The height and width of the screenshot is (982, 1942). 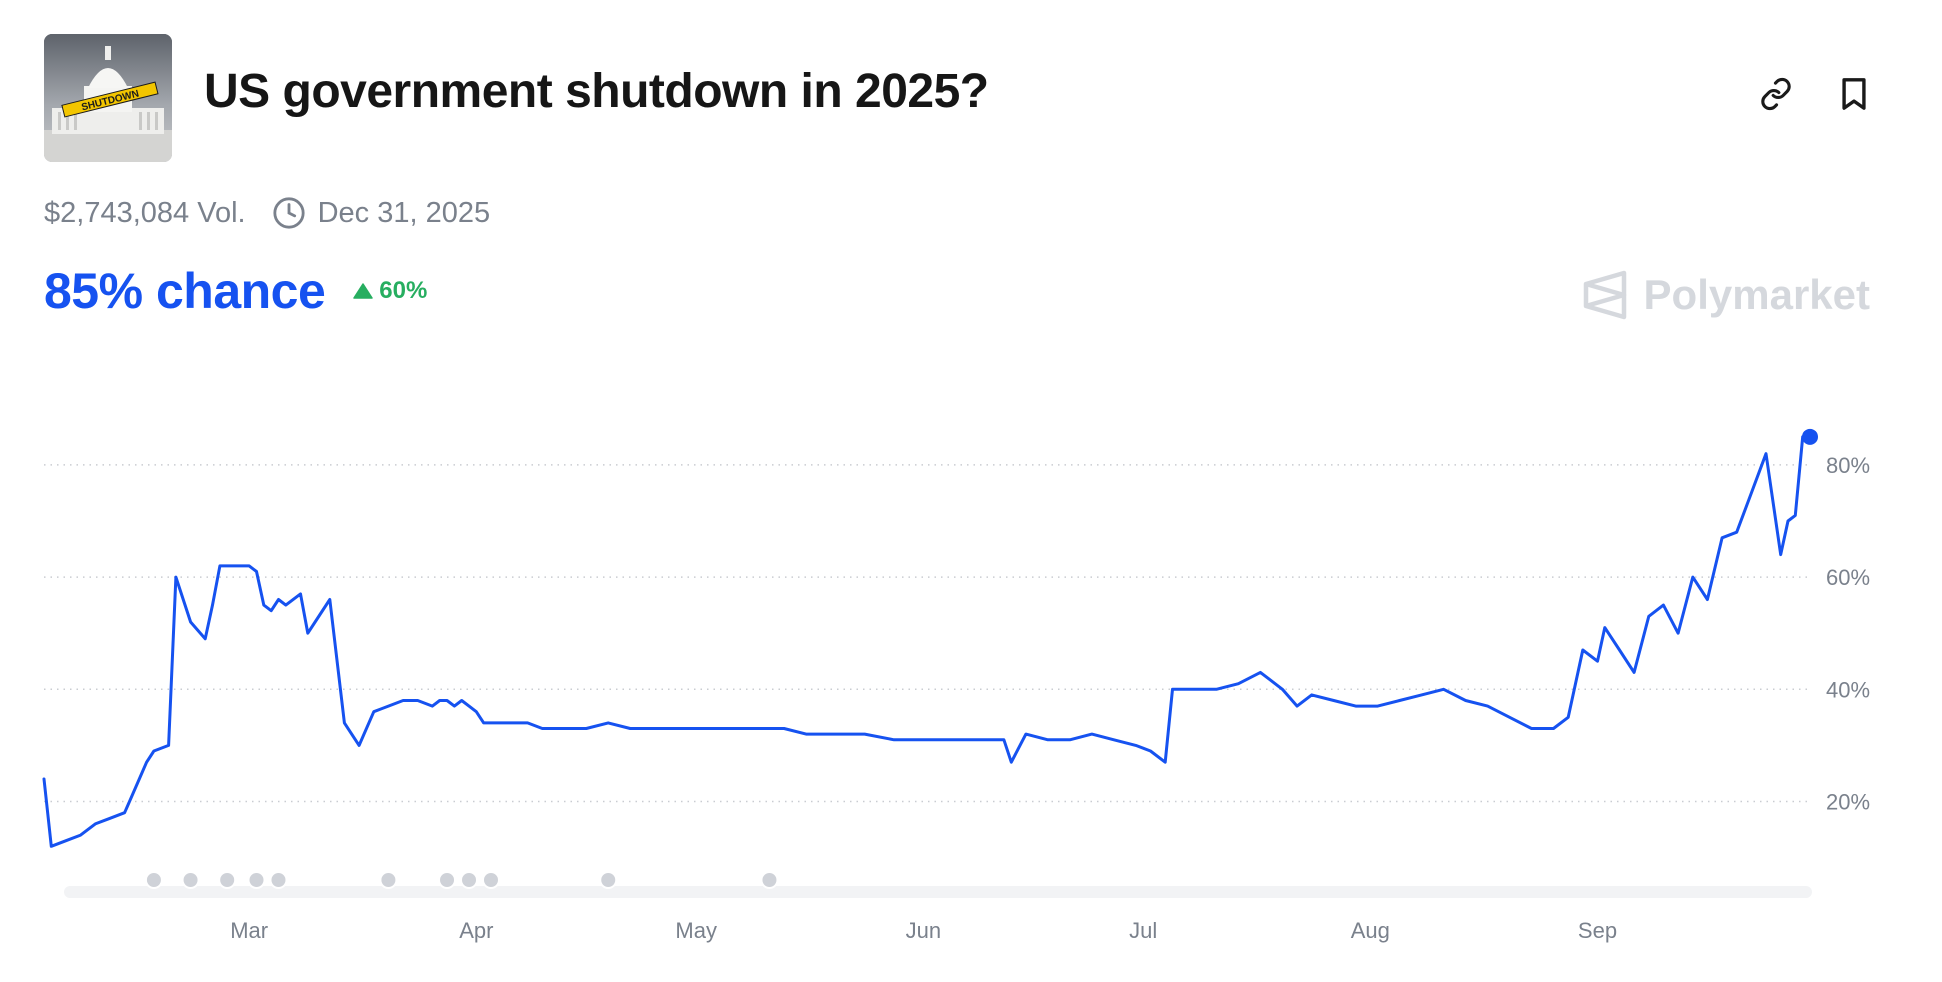 I want to click on x-tick-label: Sep, so click(x=1597, y=930).